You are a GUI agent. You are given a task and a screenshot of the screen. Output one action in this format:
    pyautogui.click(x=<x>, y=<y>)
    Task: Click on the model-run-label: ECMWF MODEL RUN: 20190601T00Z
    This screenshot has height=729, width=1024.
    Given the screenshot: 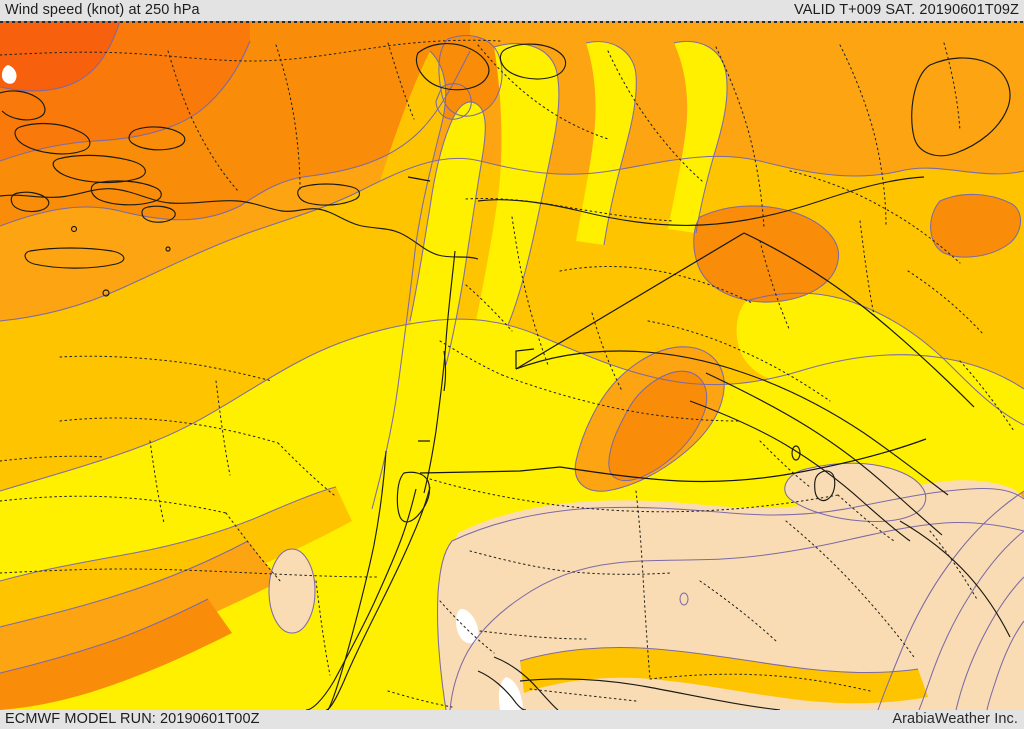 What is the action you would take?
    pyautogui.click(x=132, y=719)
    